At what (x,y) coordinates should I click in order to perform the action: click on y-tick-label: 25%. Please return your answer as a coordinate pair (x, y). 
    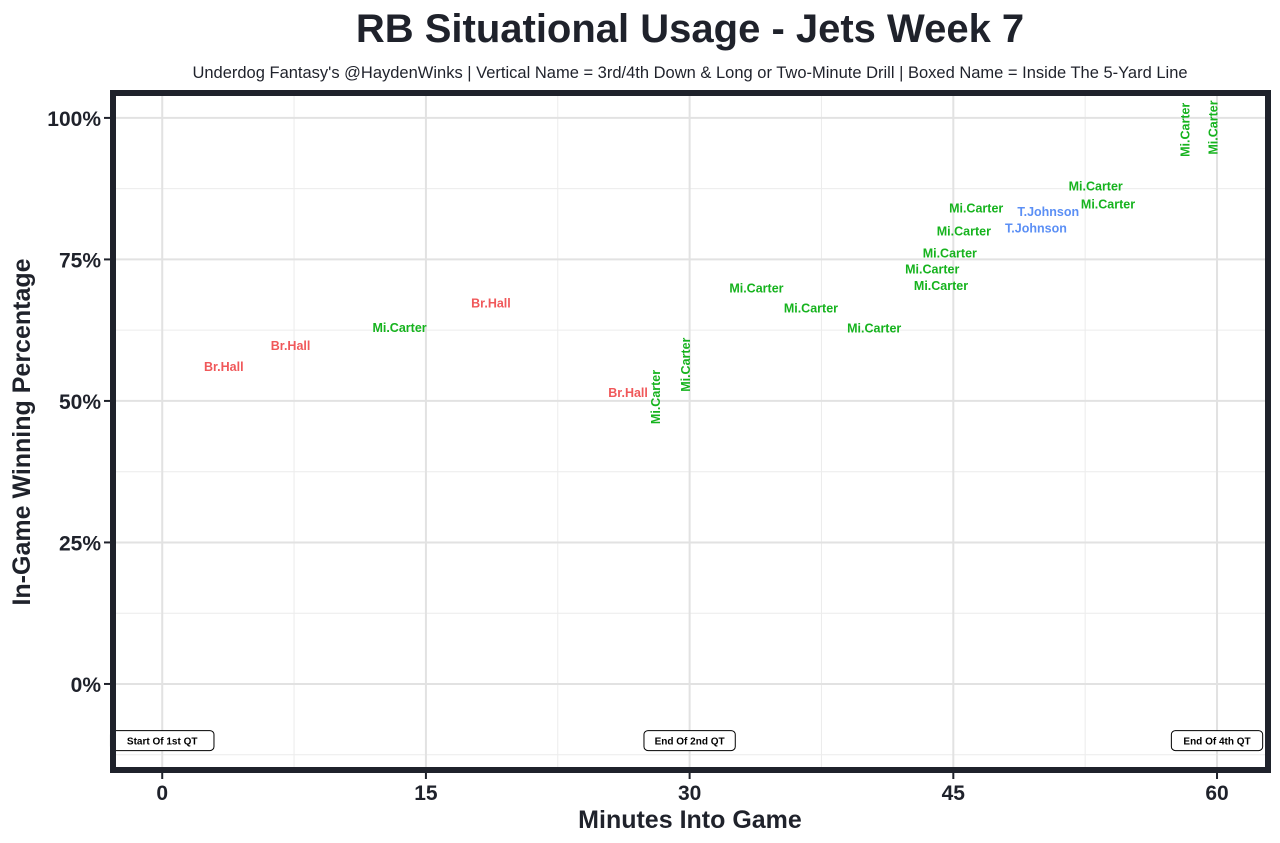
    Looking at the image, I should click on (80, 543).